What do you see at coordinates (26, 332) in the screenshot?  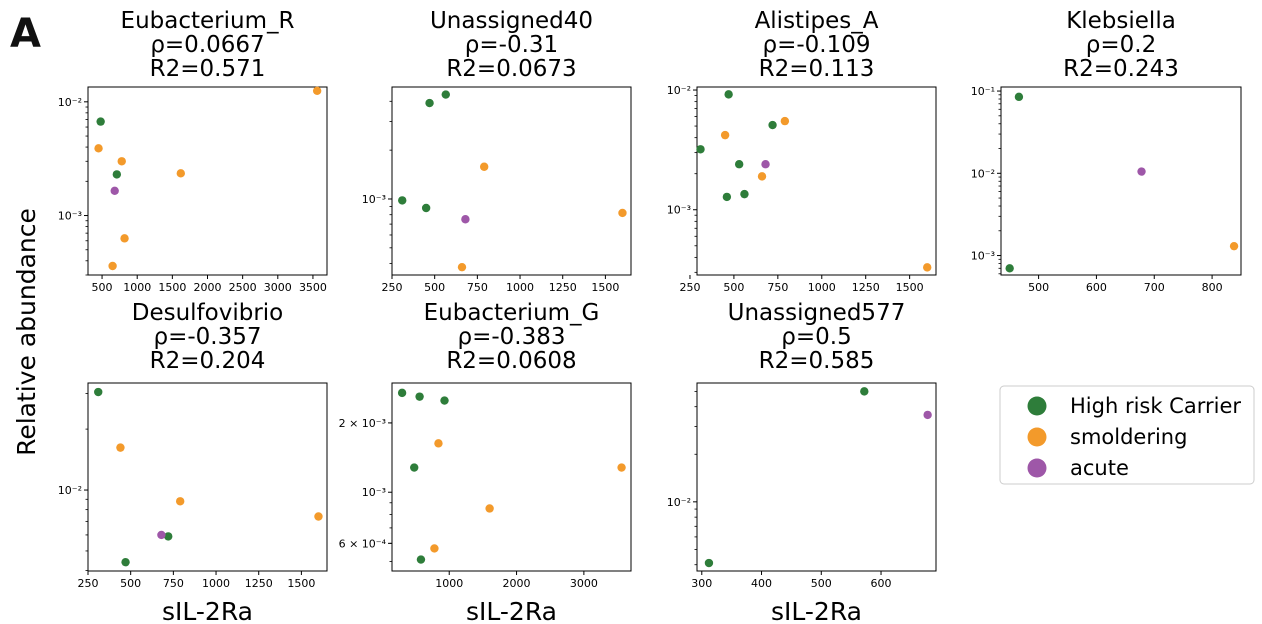 I see `y-axis-label: Relative abundance` at bounding box center [26, 332].